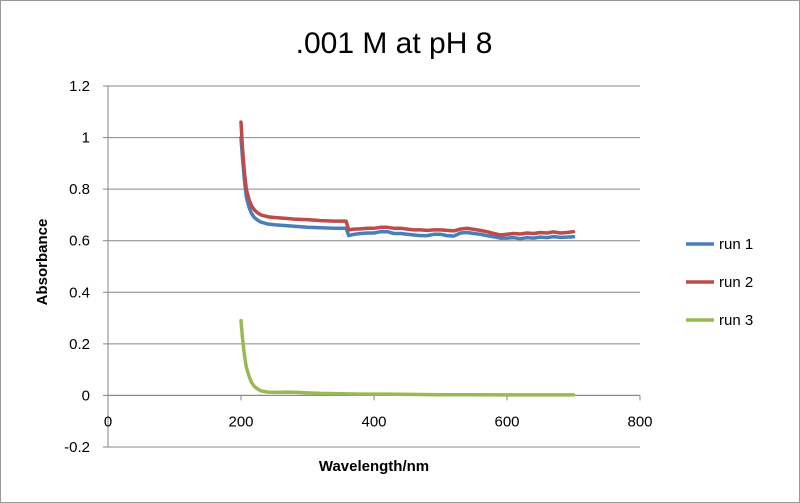 This screenshot has height=503, width=800. What do you see at coordinates (79, 344) in the screenshot?
I see `y-tick-label: 0.2` at bounding box center [79, 344].